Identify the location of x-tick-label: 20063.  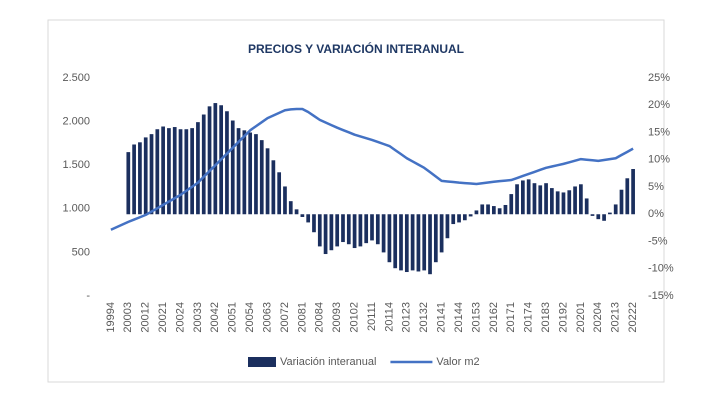
(267, 317).